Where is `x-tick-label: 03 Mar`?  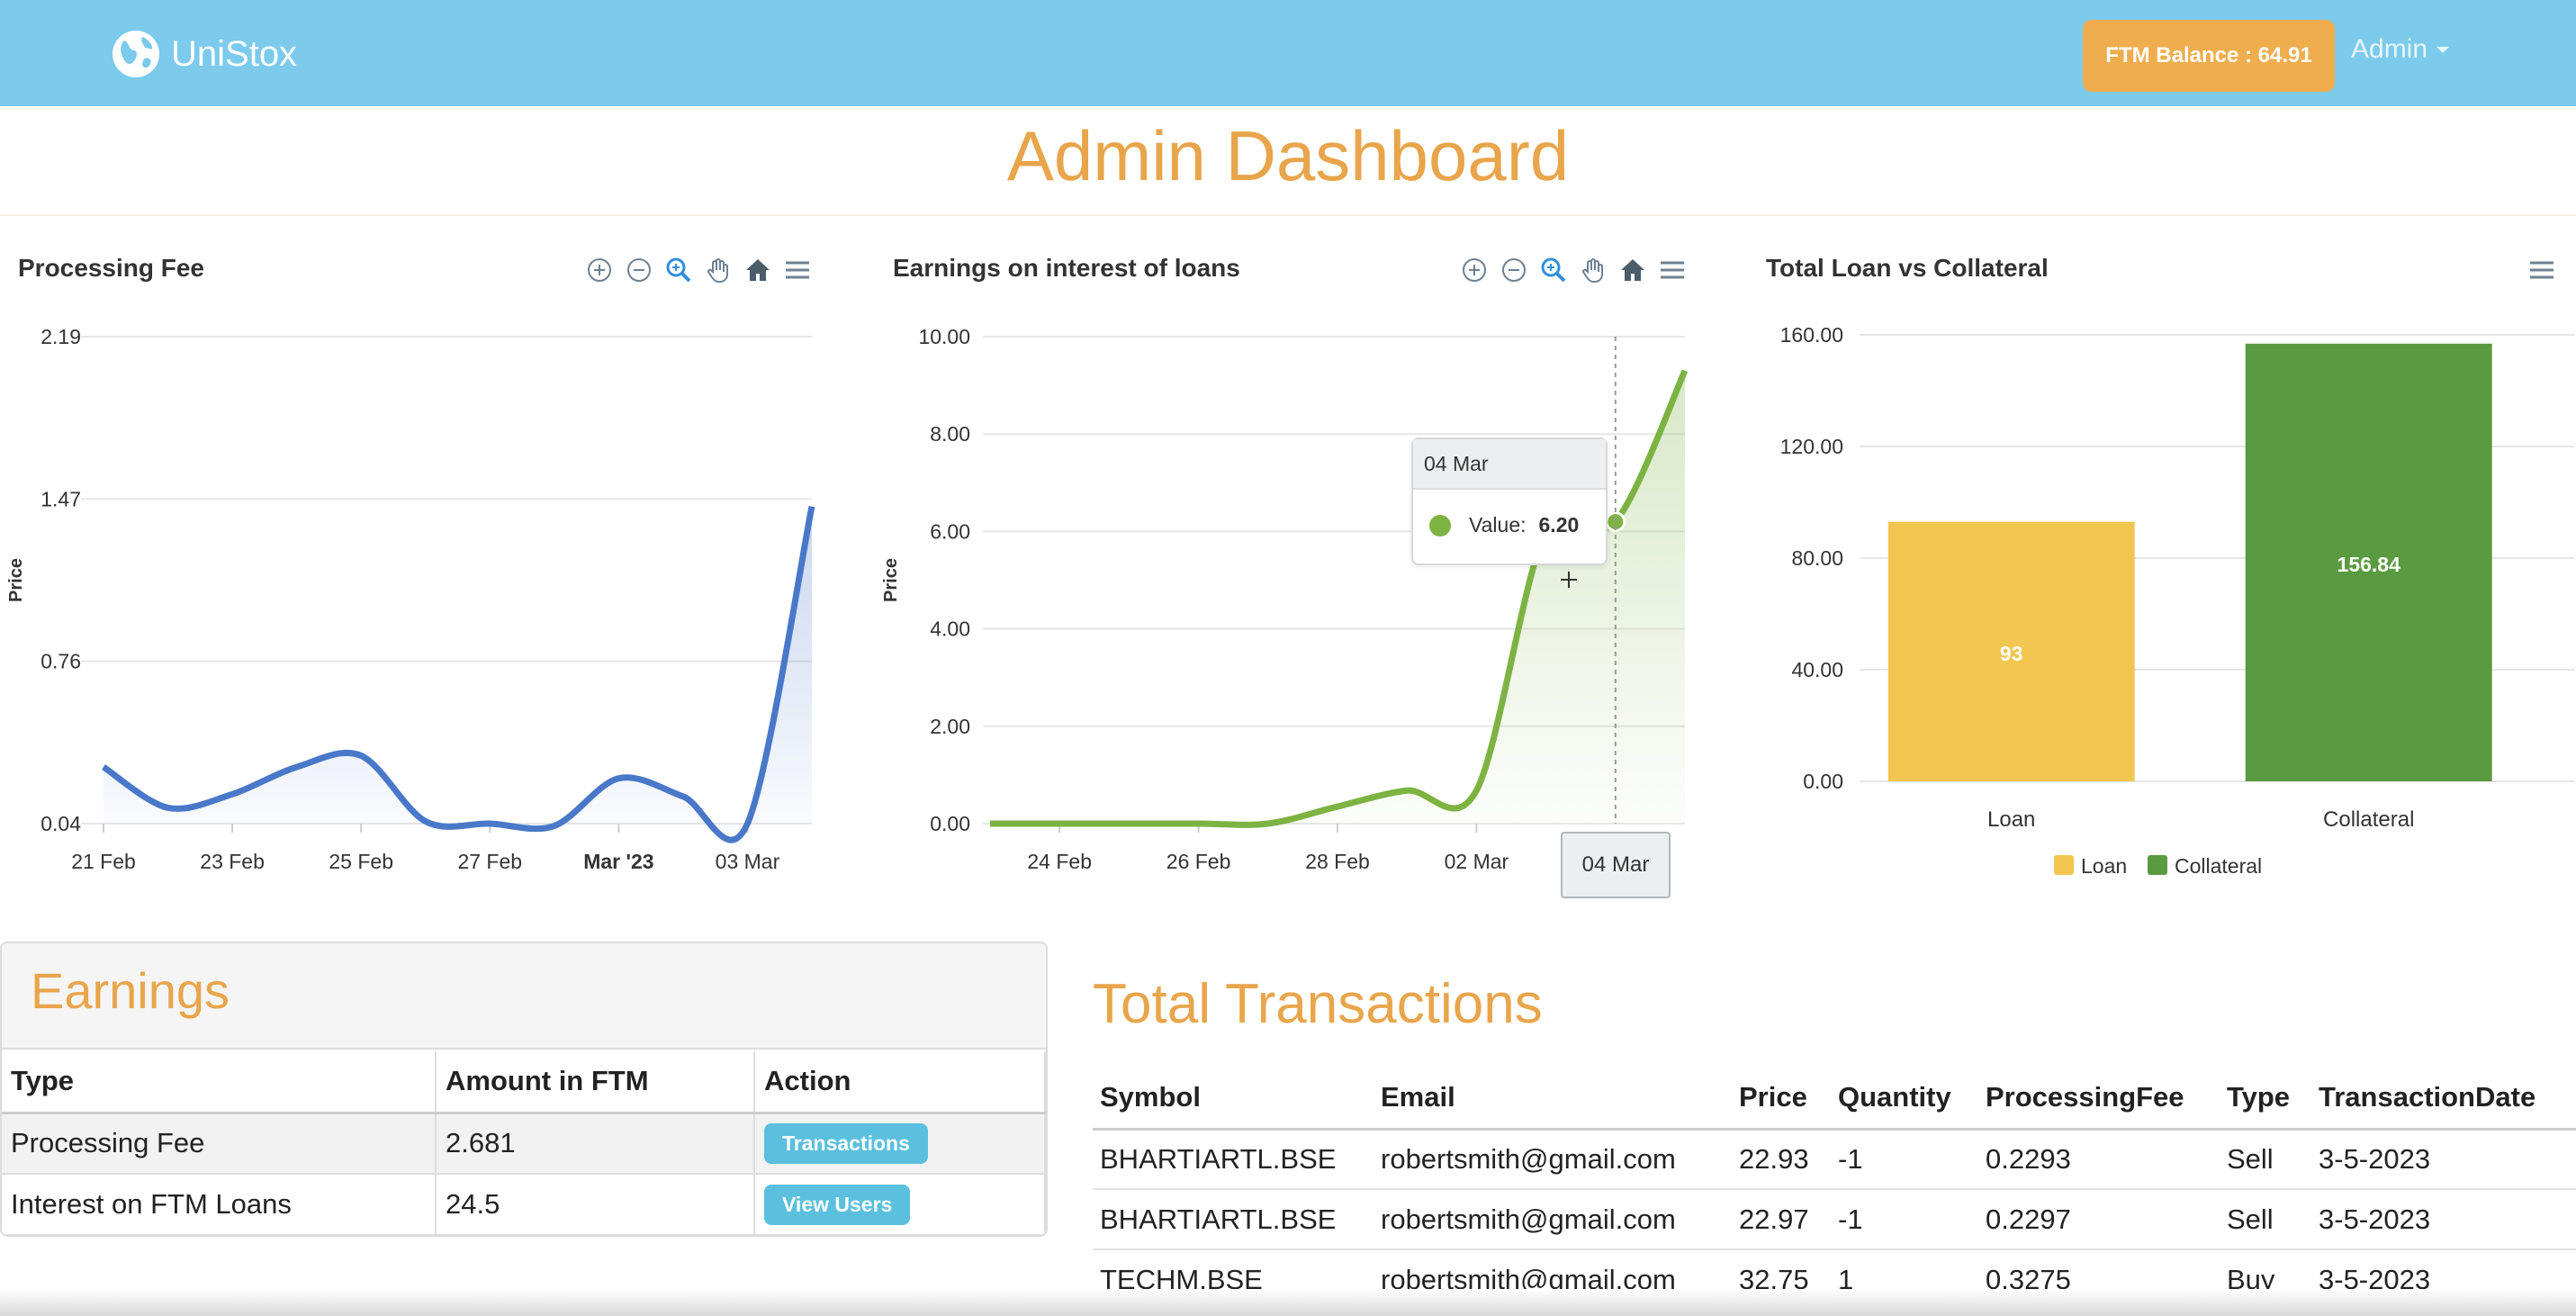
x-tick-label: 03 Mar is located at coordinates (748, 861).